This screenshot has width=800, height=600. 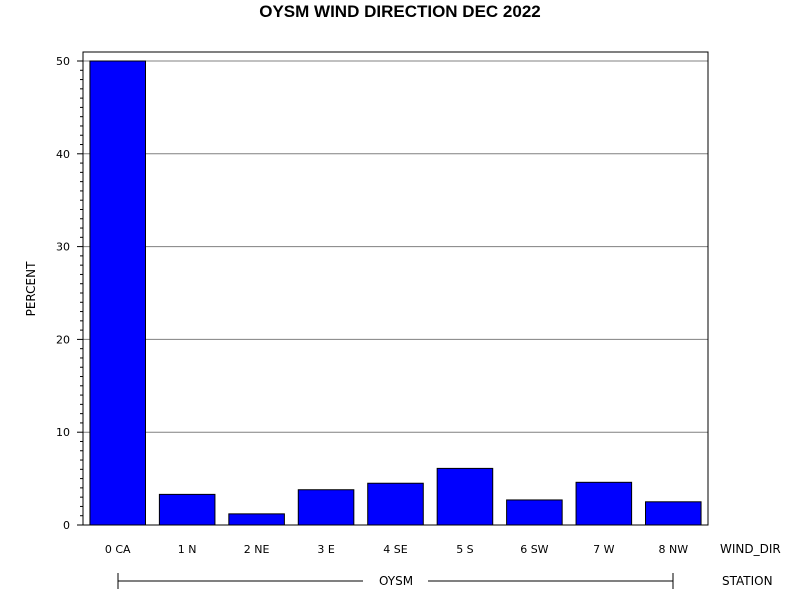 I want to click on y-tick-label: 50, so click(x=63, y=61).